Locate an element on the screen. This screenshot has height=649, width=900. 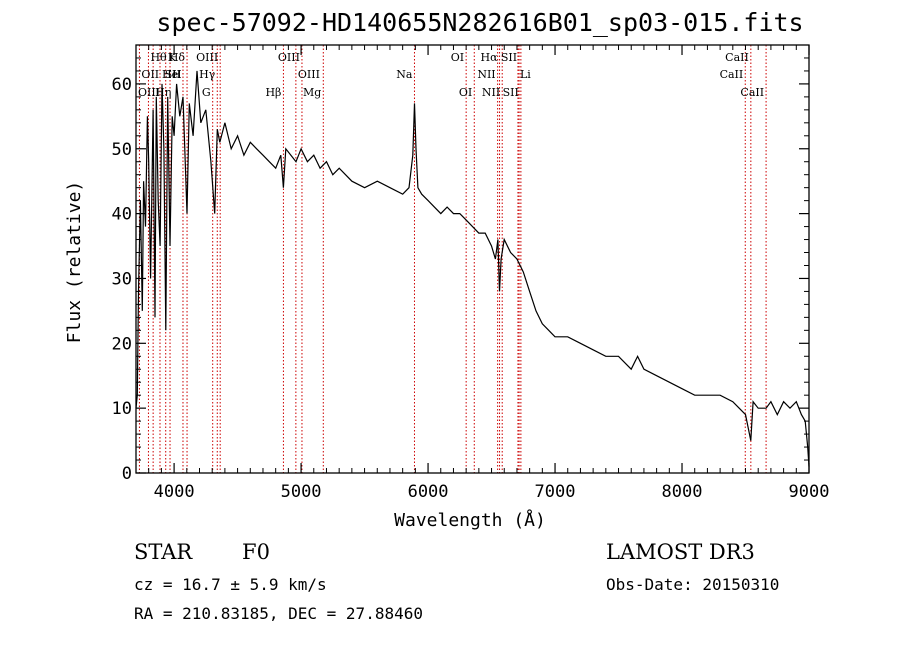
x-tick-label: 6000 is located at coordinates (428, 492).